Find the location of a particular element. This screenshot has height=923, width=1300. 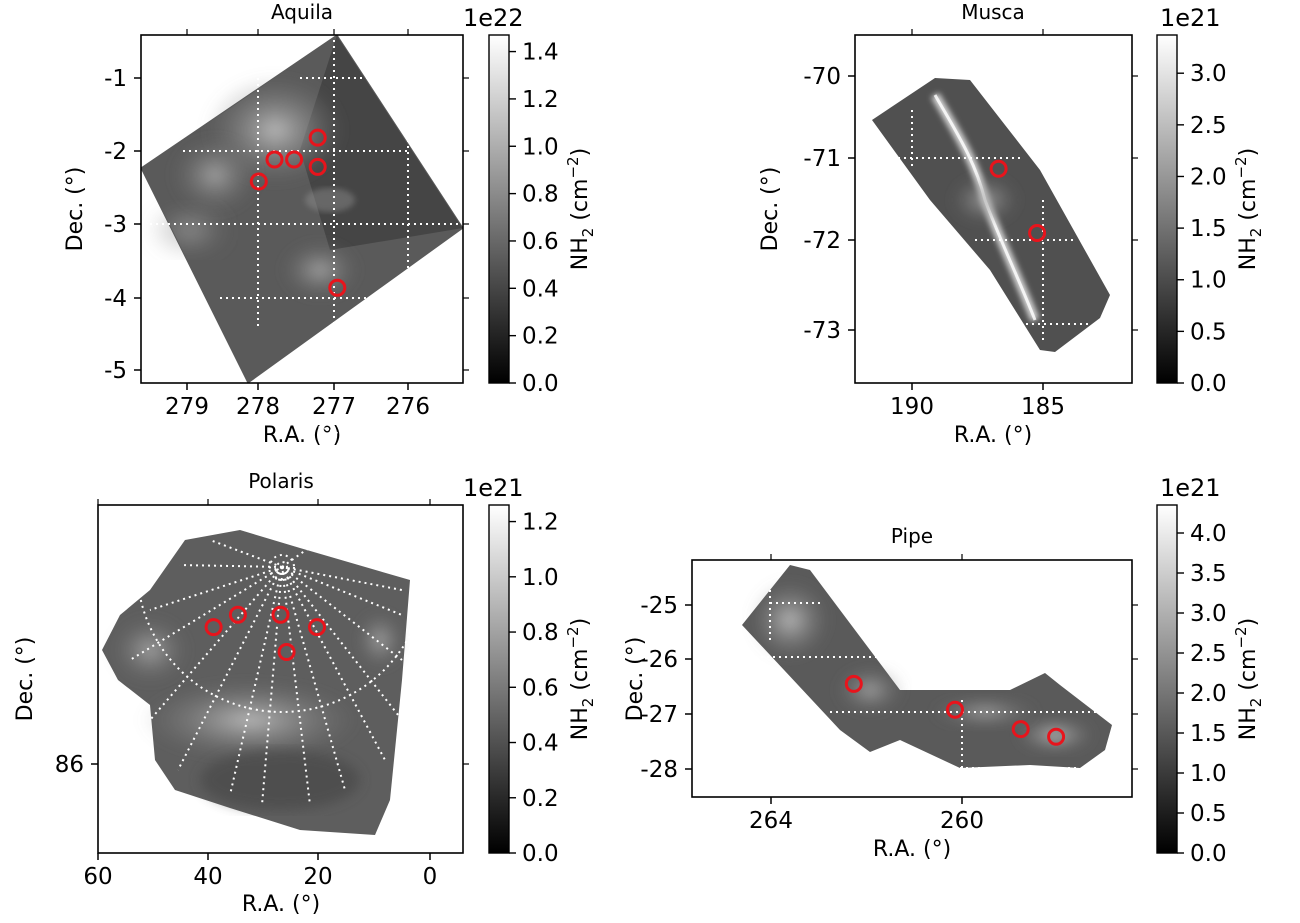

musca-ticks: 190 185 -70 -71 -72 -73 is located at coordinates (970, 224).